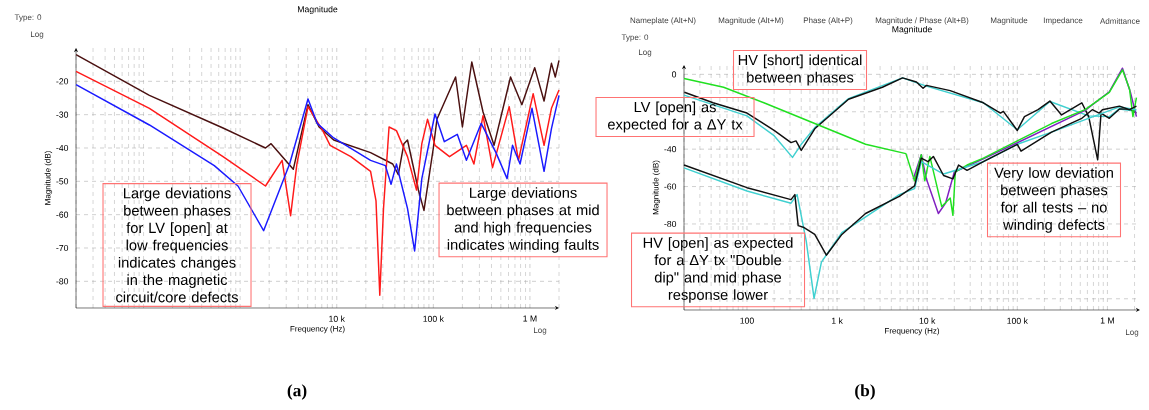  What do you see at coordinates (675, 117) in the screenshot?
I see `annotation: LV [open] as expected for a ΔY tx` at bounding box center [675, 117].